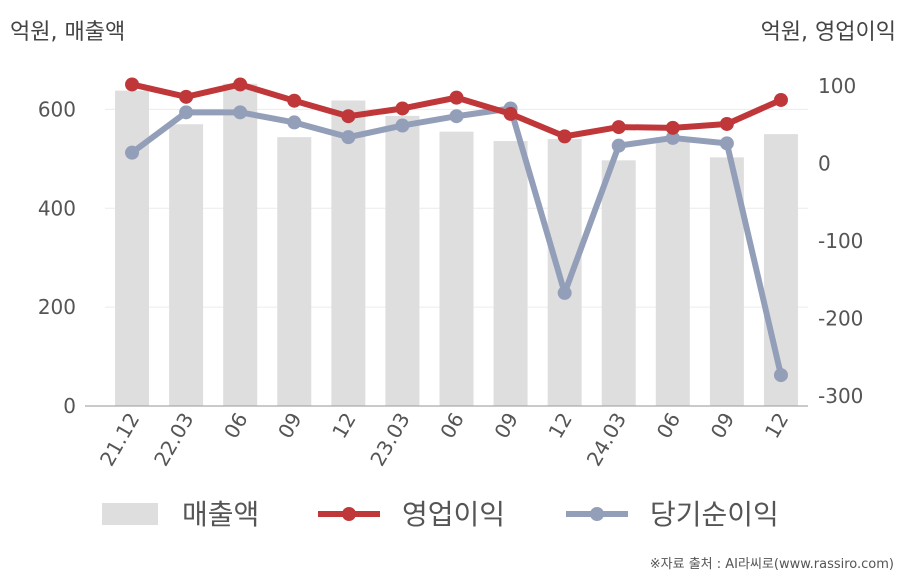 This screenshot has width=908, height=580. I want to click on legend: 매출액 영업이익 당기순이익, so click(440, 514).